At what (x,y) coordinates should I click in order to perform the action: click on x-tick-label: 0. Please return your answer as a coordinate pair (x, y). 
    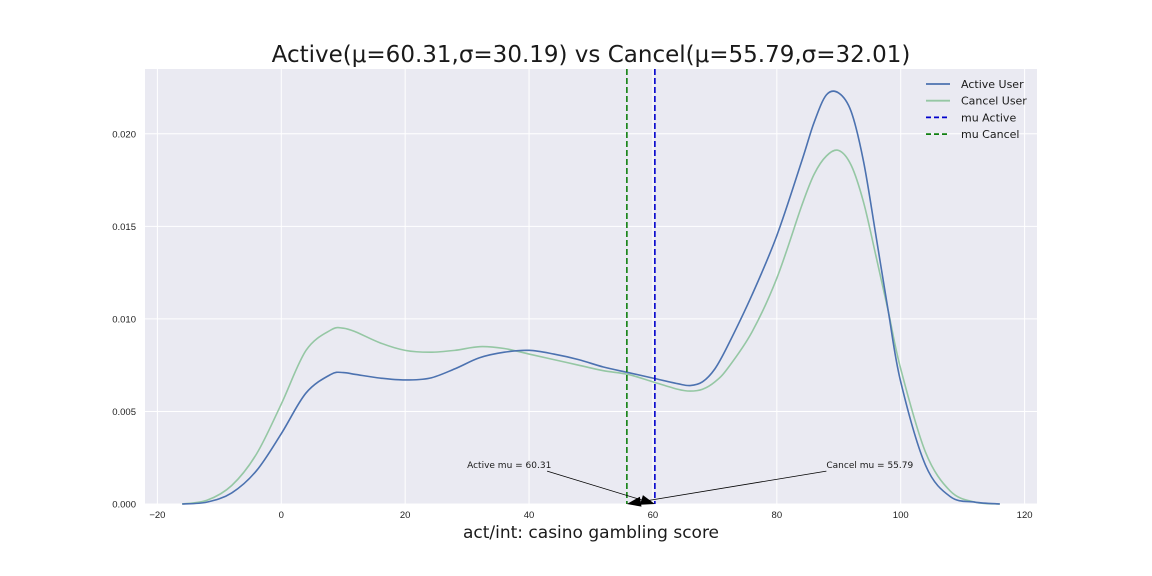
    Looking at the image, I should click on (281, 515).